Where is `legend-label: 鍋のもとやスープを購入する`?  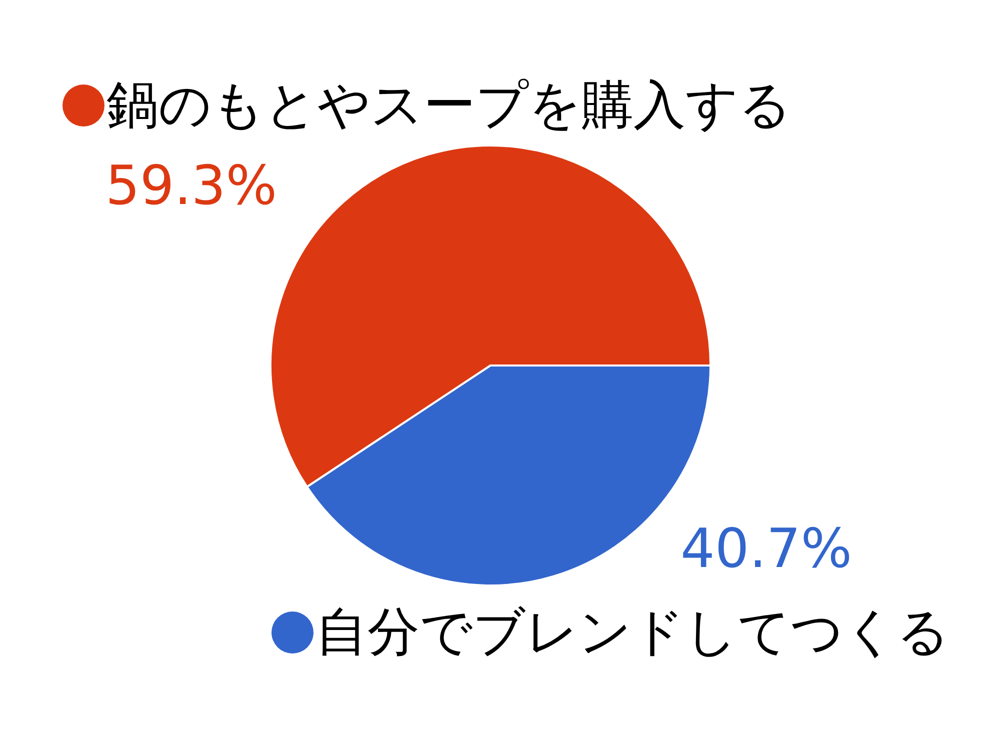 legend-label: 鍋のもとやスープを購入する is located at coordinates (449, 106).